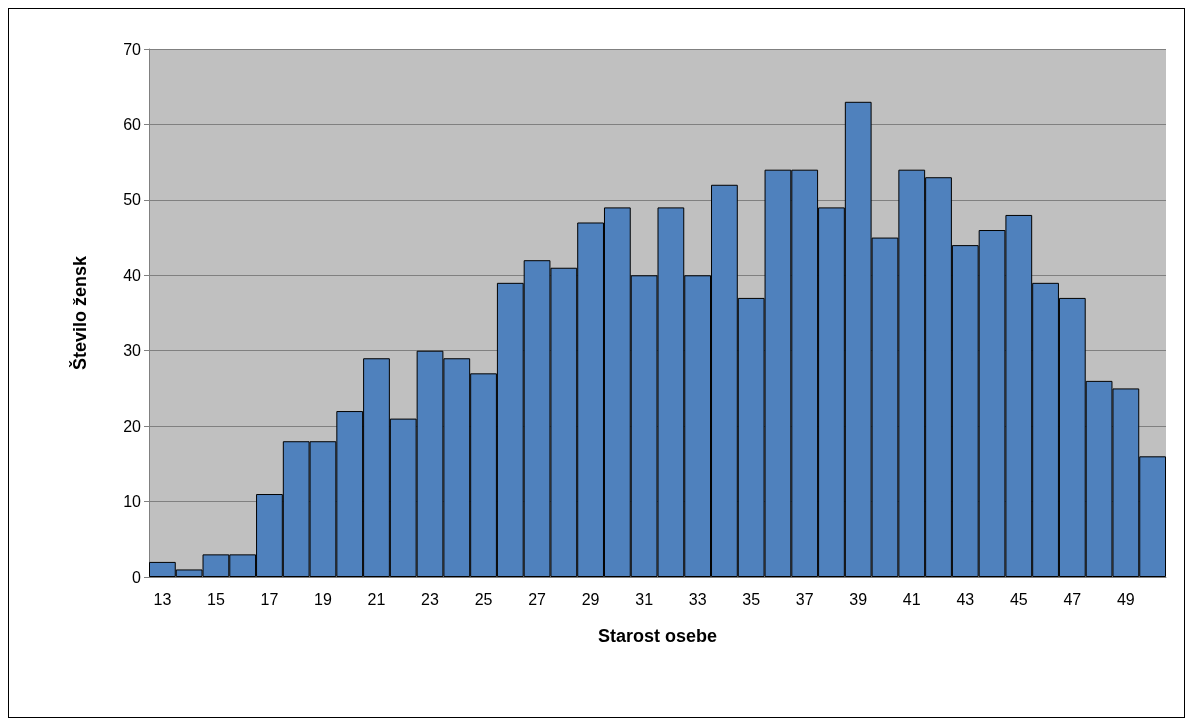 The width and height of the screenshot is (1193, 726). What do you see at coordinates (376, 599) in the screenshot?
I see `x-tick-label: 21` at bounding box center [376, 599].